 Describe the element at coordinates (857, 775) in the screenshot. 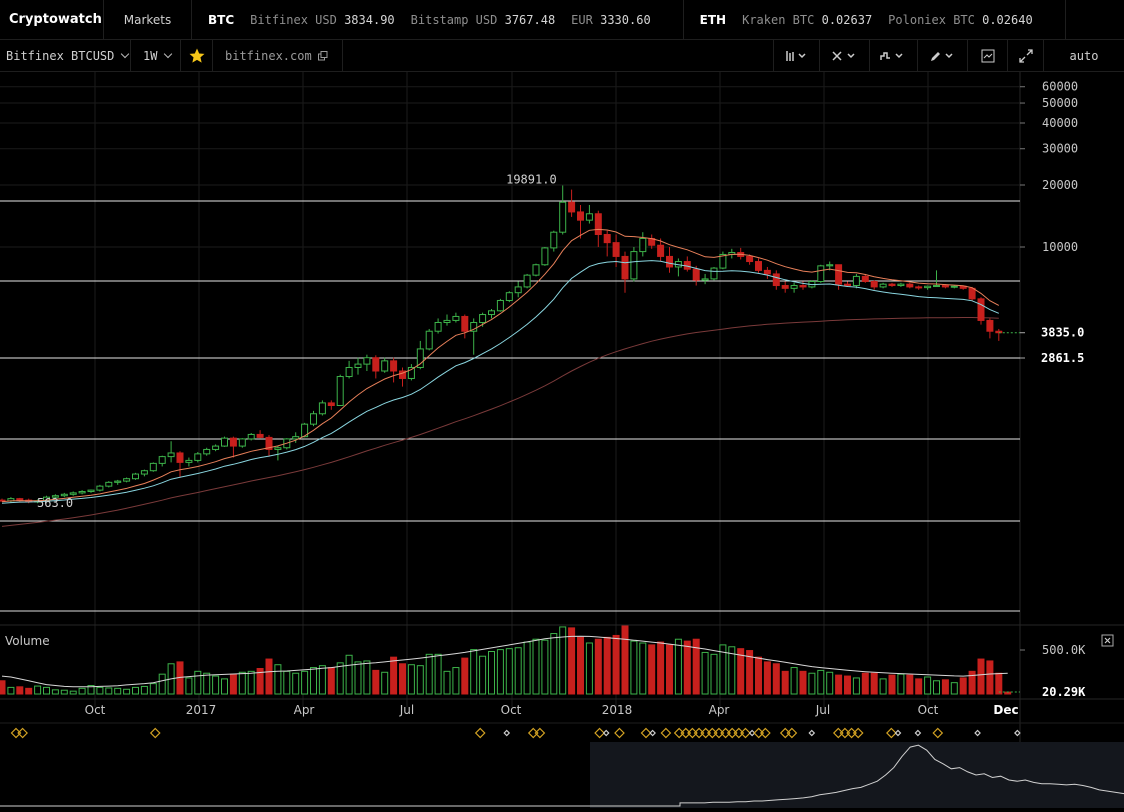

I see `overview-window` at that location.